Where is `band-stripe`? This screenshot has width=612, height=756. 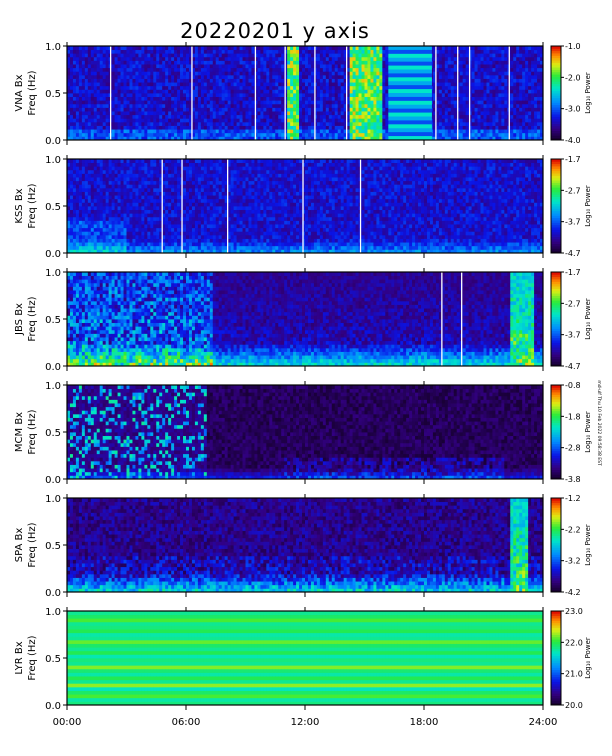 band-stripe is located at coordinates (410, 56).